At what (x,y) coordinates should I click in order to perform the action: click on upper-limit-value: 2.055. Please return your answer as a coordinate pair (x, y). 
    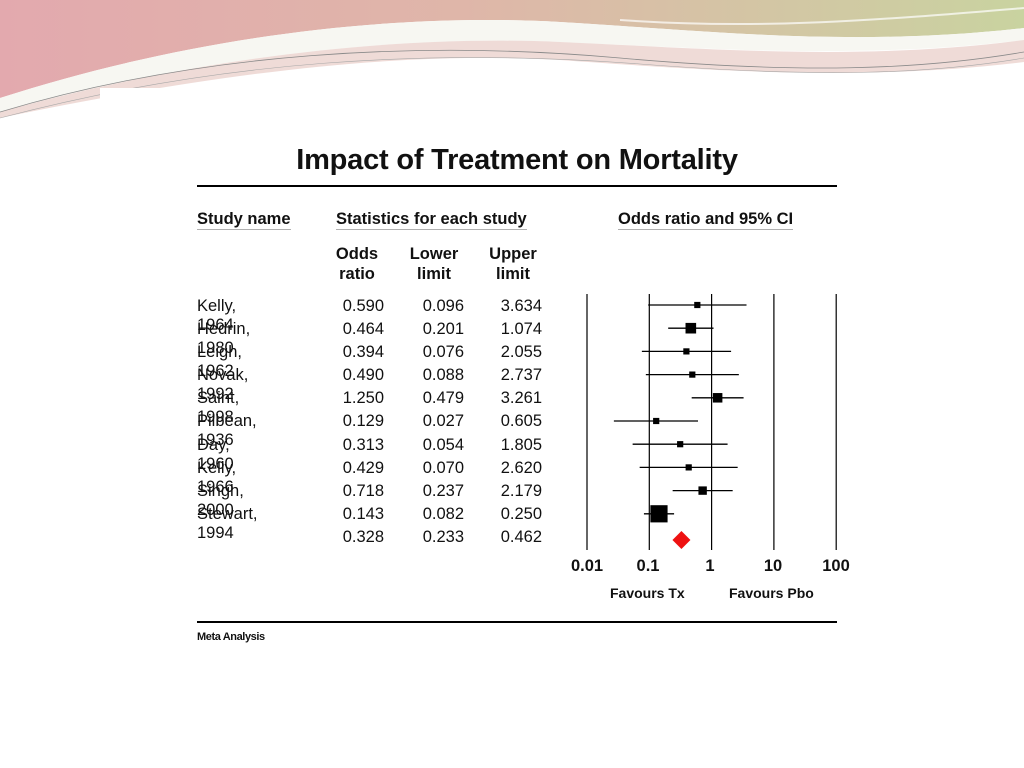
    Looking at the image, I should click on (521, 352).